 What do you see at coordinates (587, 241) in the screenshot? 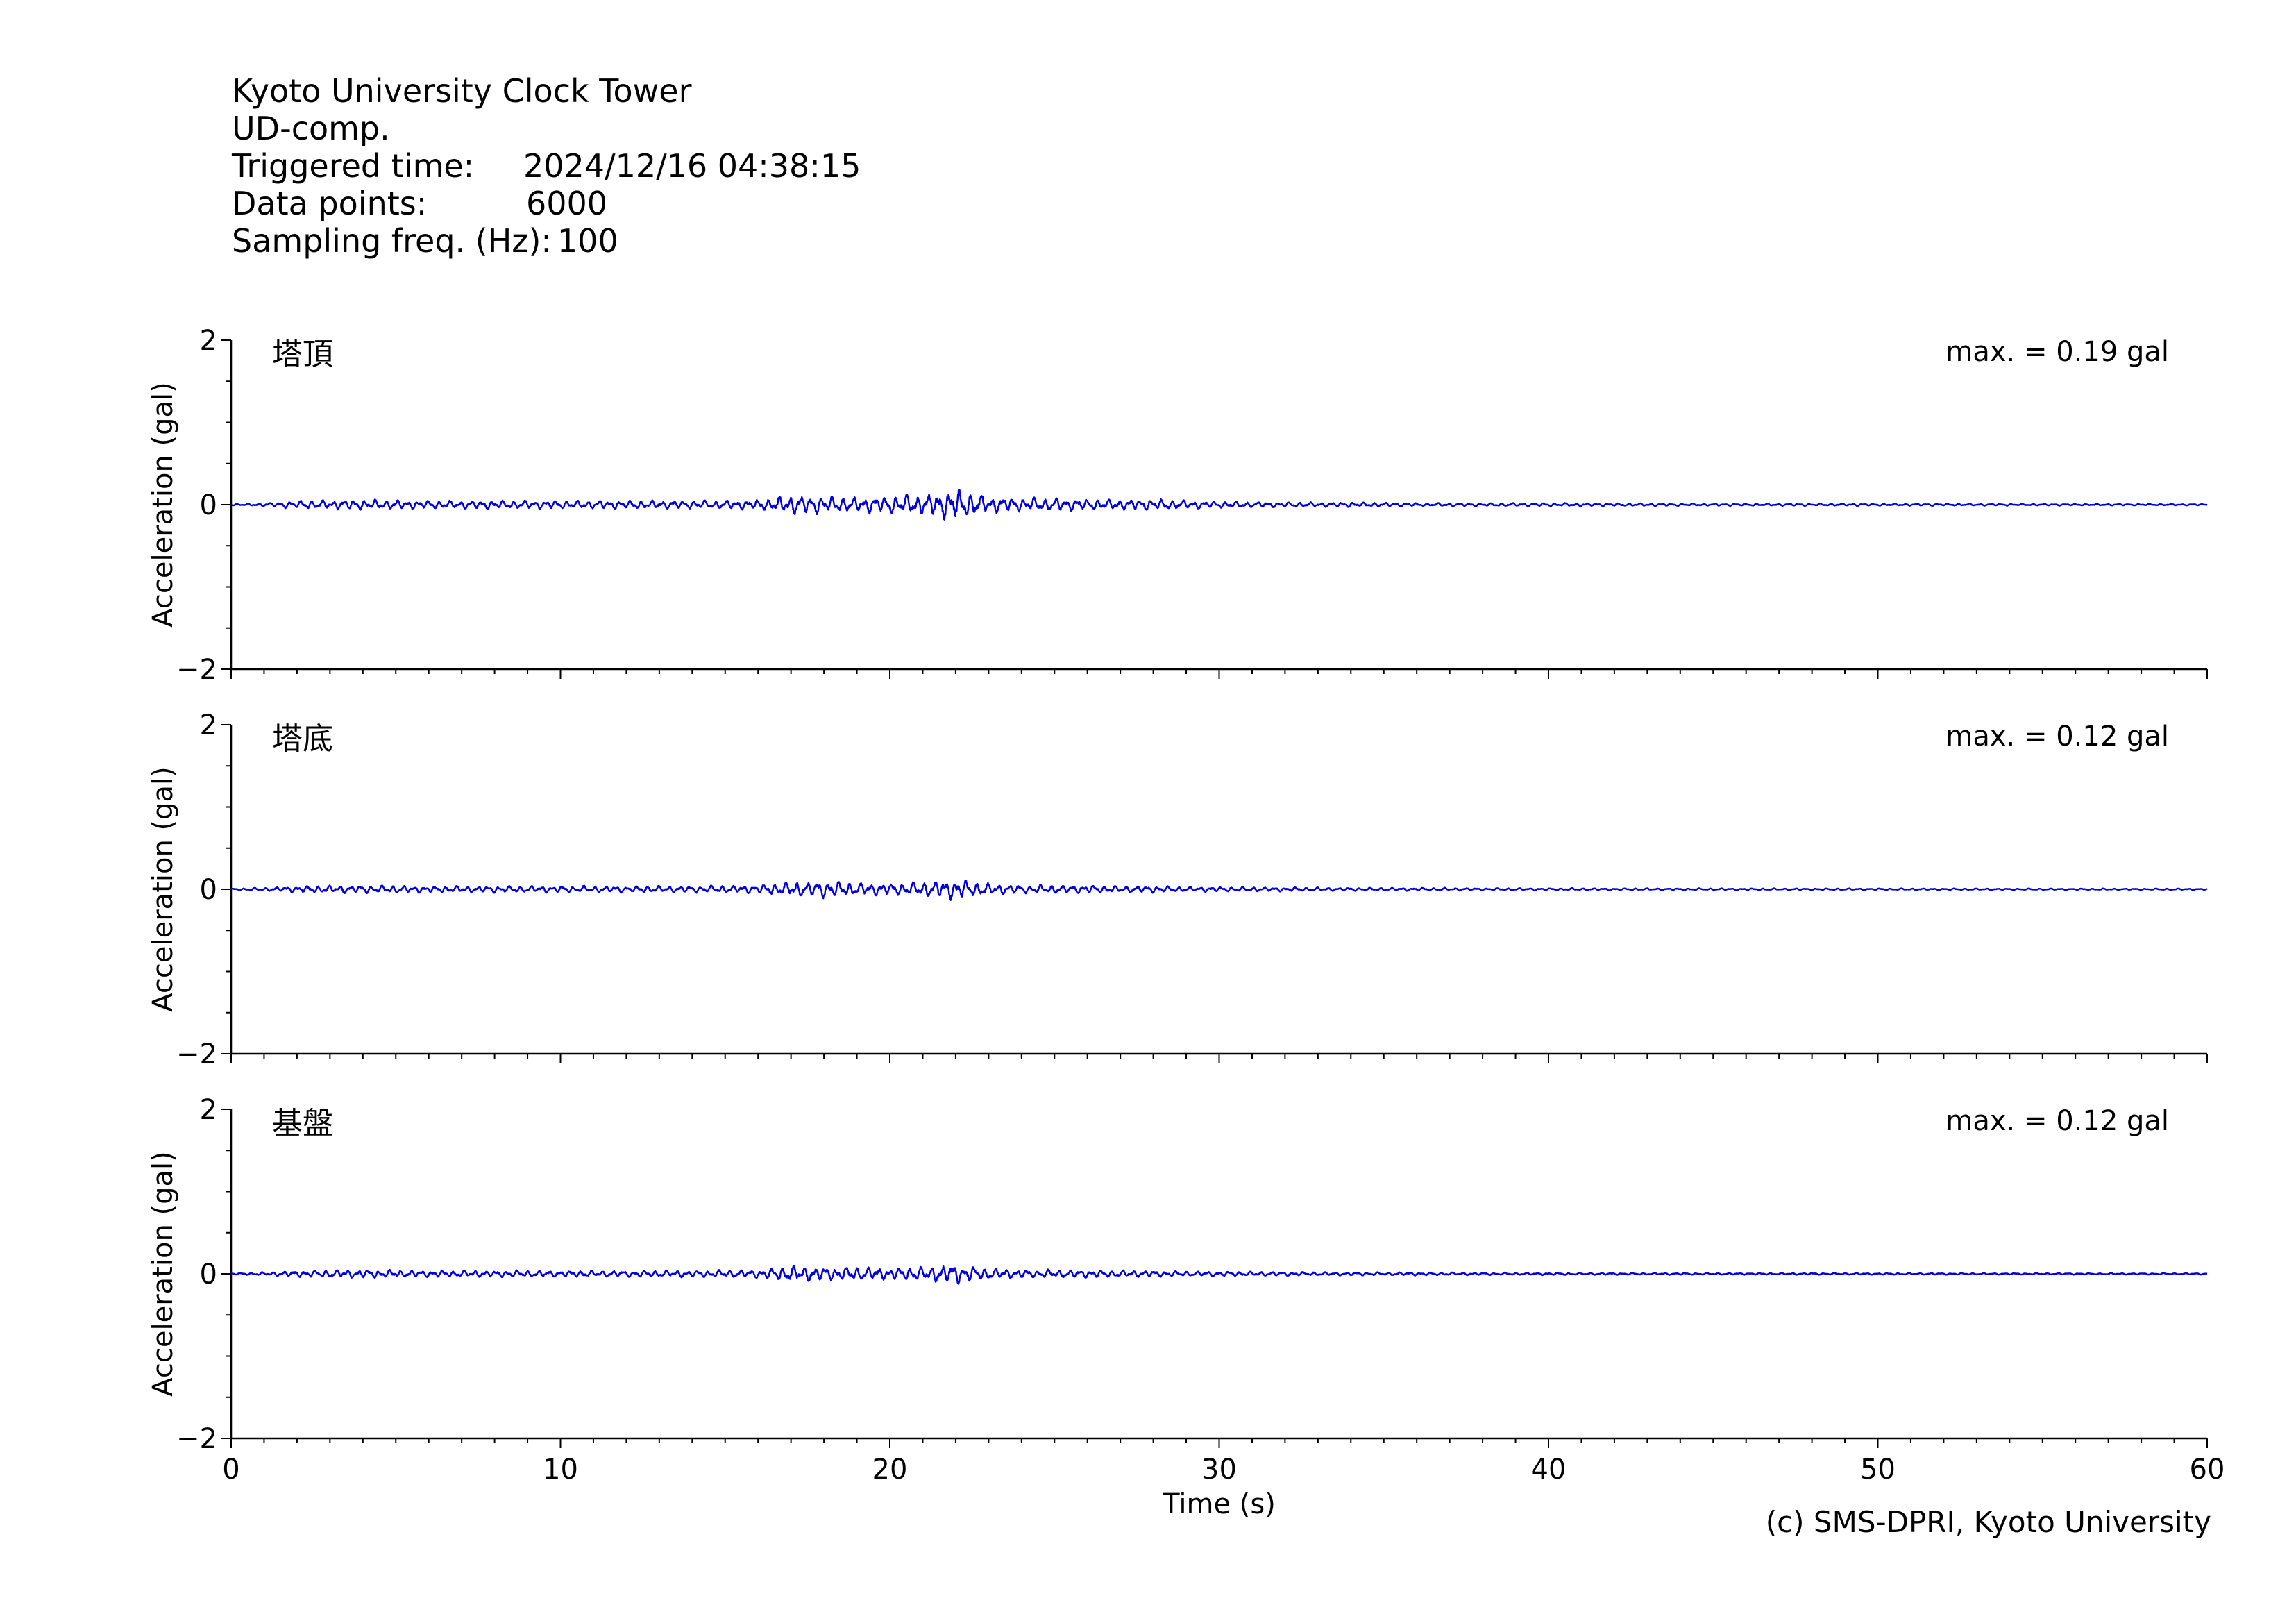
I see `sampling-freq-value: 100` at bounding box center [587, 241].